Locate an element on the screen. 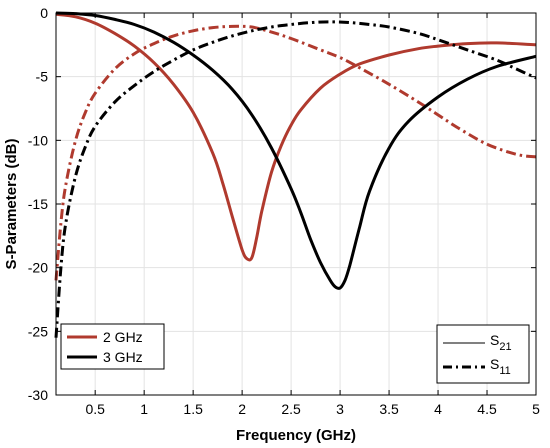 The image size is (550, 448). x-tick-label-8: 4.5 is located at coordinates (487, 409).